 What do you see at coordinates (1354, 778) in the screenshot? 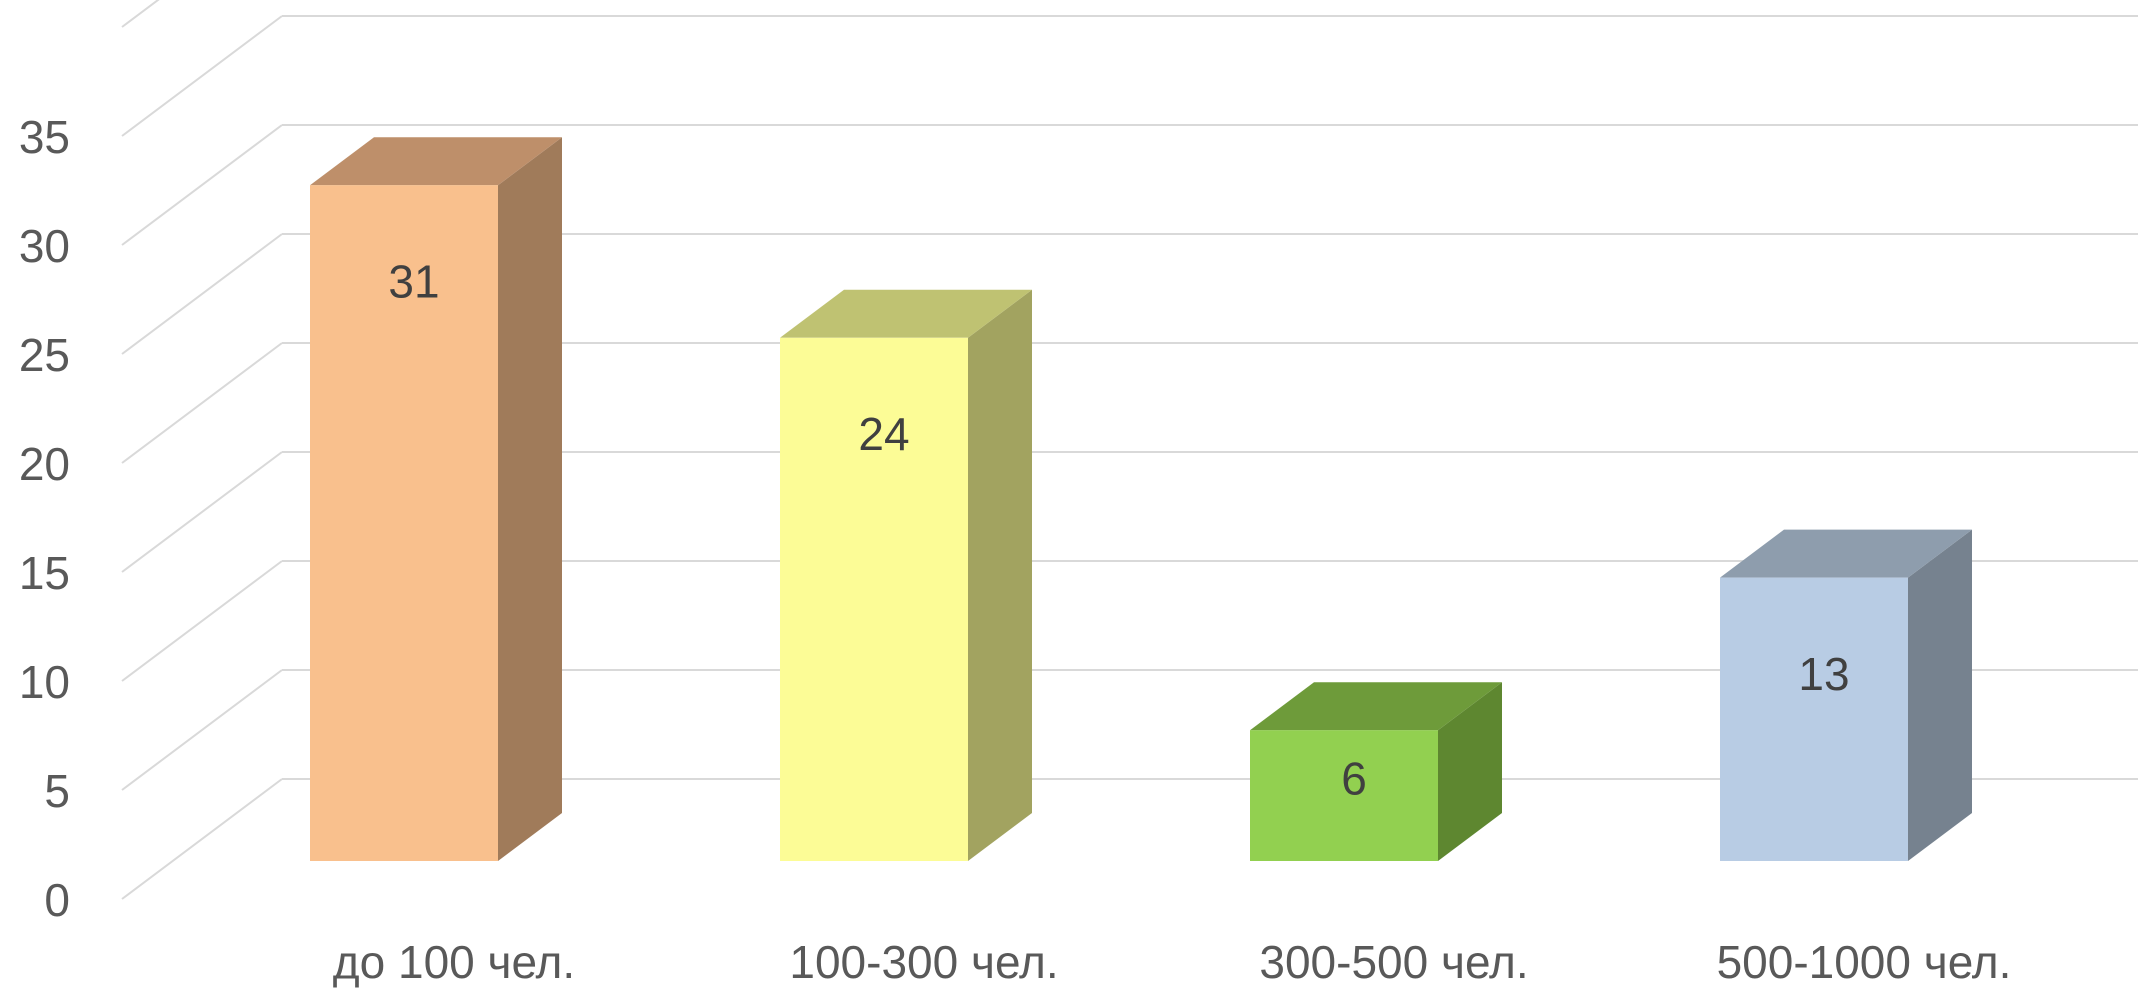
I see `data-label: 6` at bounding box center [1354, 778].